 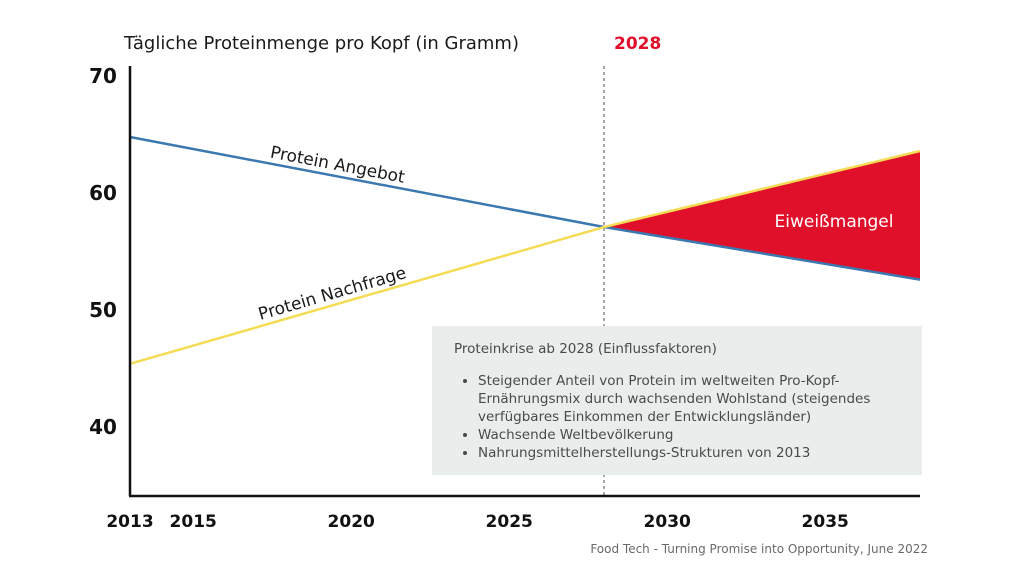 What do you see at coordinates (667, 522) in the screenshot?
I see `x-tick-label: 2030` at bounding box center [667, 522].